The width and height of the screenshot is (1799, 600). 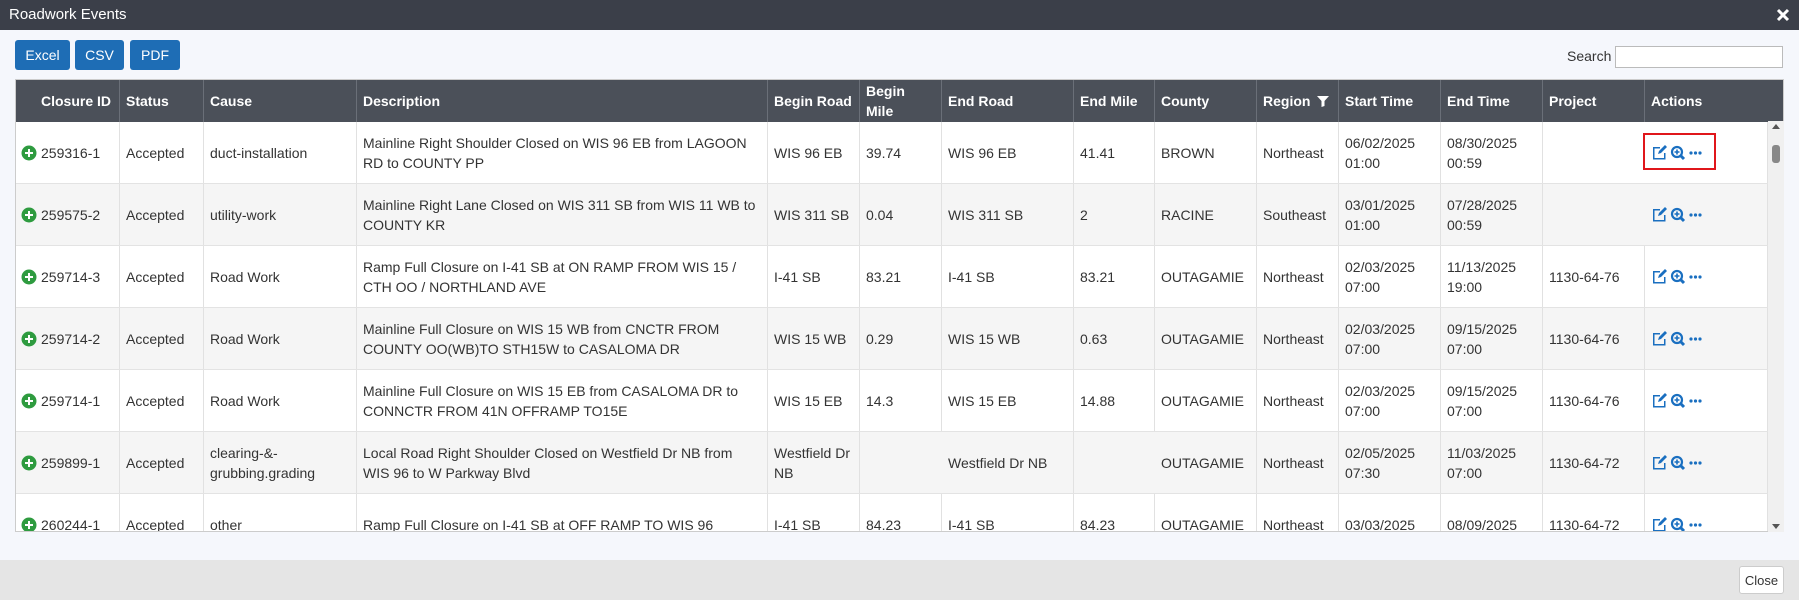 What do you see at coordinates (71, 214) in the screenshot?
I see `cell-text: 259575-2` at bounding box center [71, 214].